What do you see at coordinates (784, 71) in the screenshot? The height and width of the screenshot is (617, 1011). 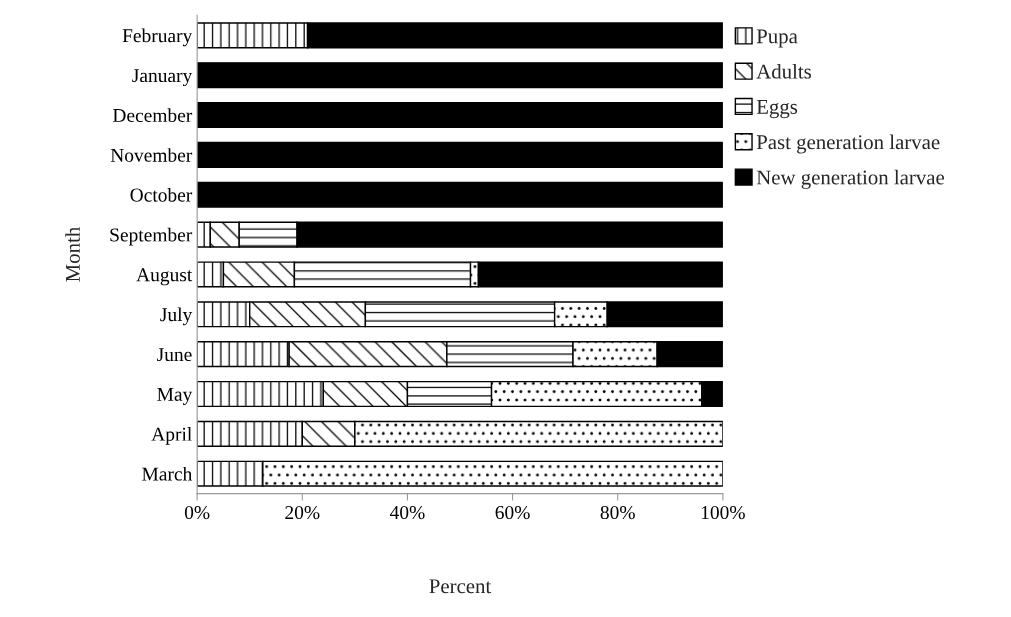 I see `legend-label: Adults` at bounding box center [784, 71].